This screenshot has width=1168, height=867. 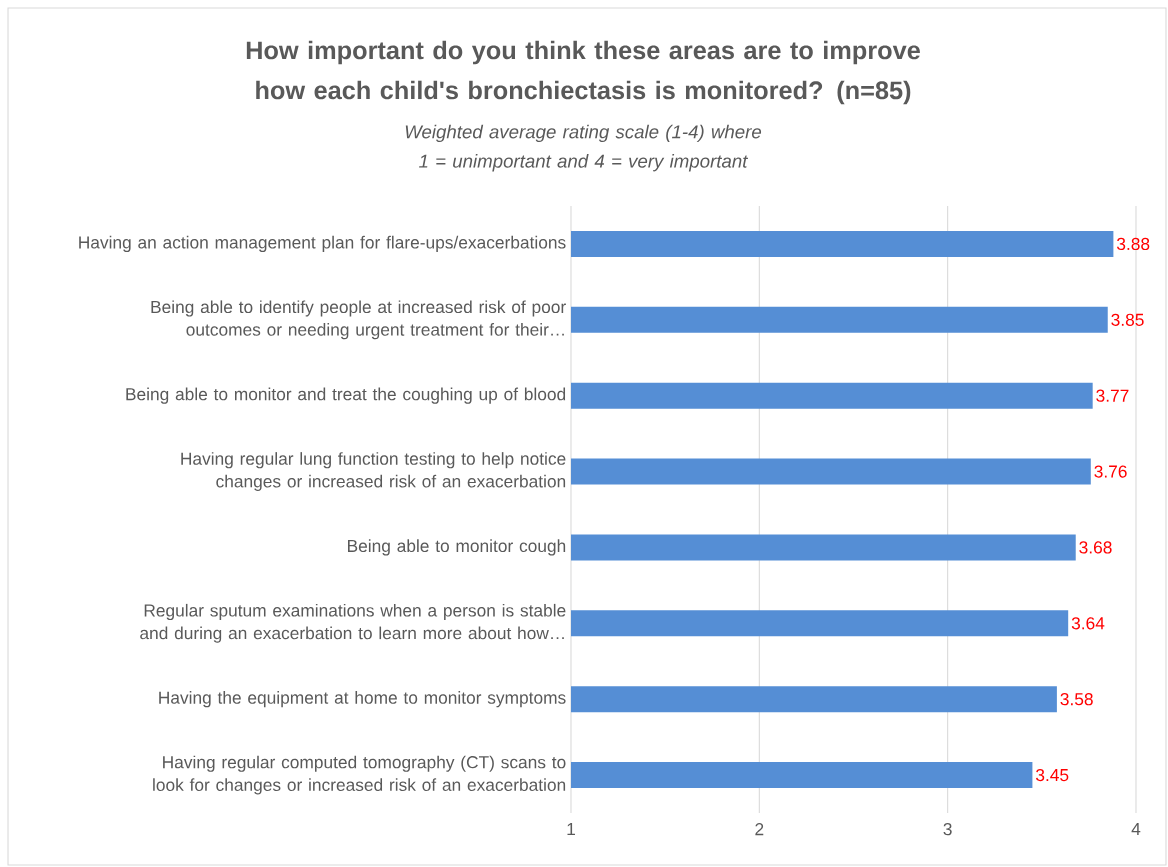 What do you see at coordinates (359, 775) in the screenshot?
I see `y-tick-label: Having regular computed tomography (CT) scans to look for changes or increased risk of an exacerbation` at bounding box center [359, 775].